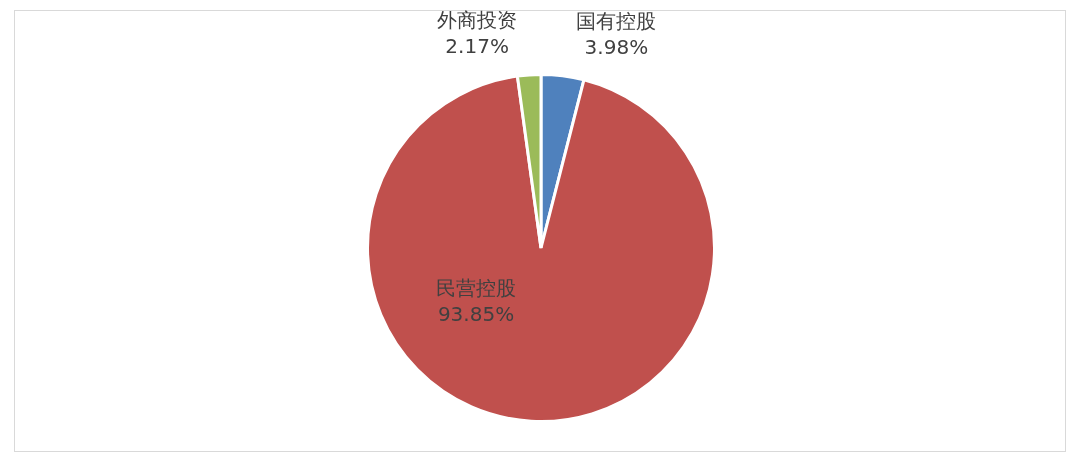 The height and width of the screenshot is (464, 1080). What do you see at coordinates (477, 46) in the screenshot?
I see `data-label: 2.17%` at bounding box center [477, 46].